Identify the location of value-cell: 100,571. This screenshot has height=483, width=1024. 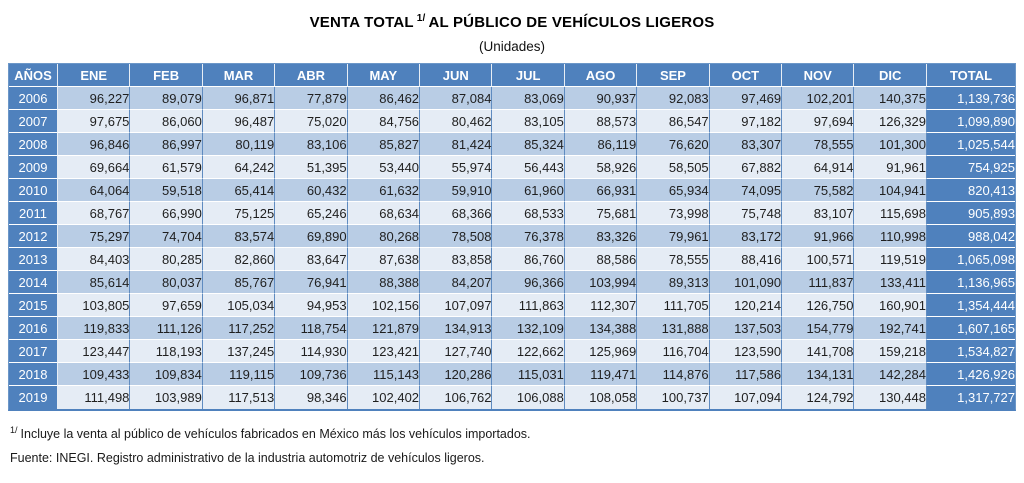
(818, 259).